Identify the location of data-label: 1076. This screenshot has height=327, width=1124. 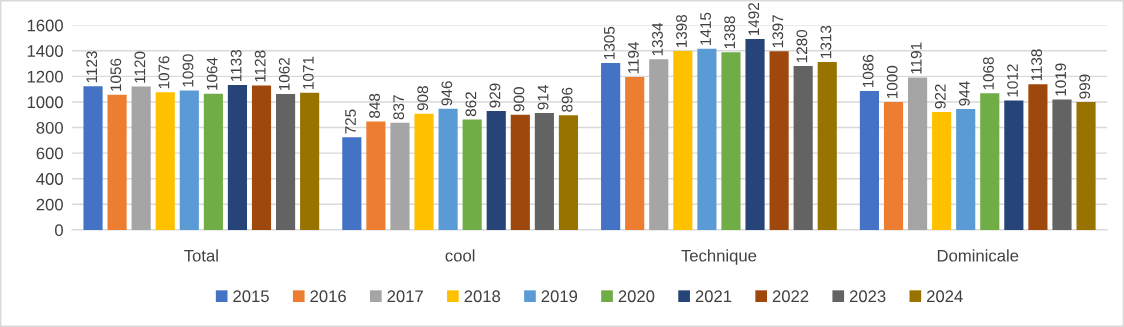
(164, 72).